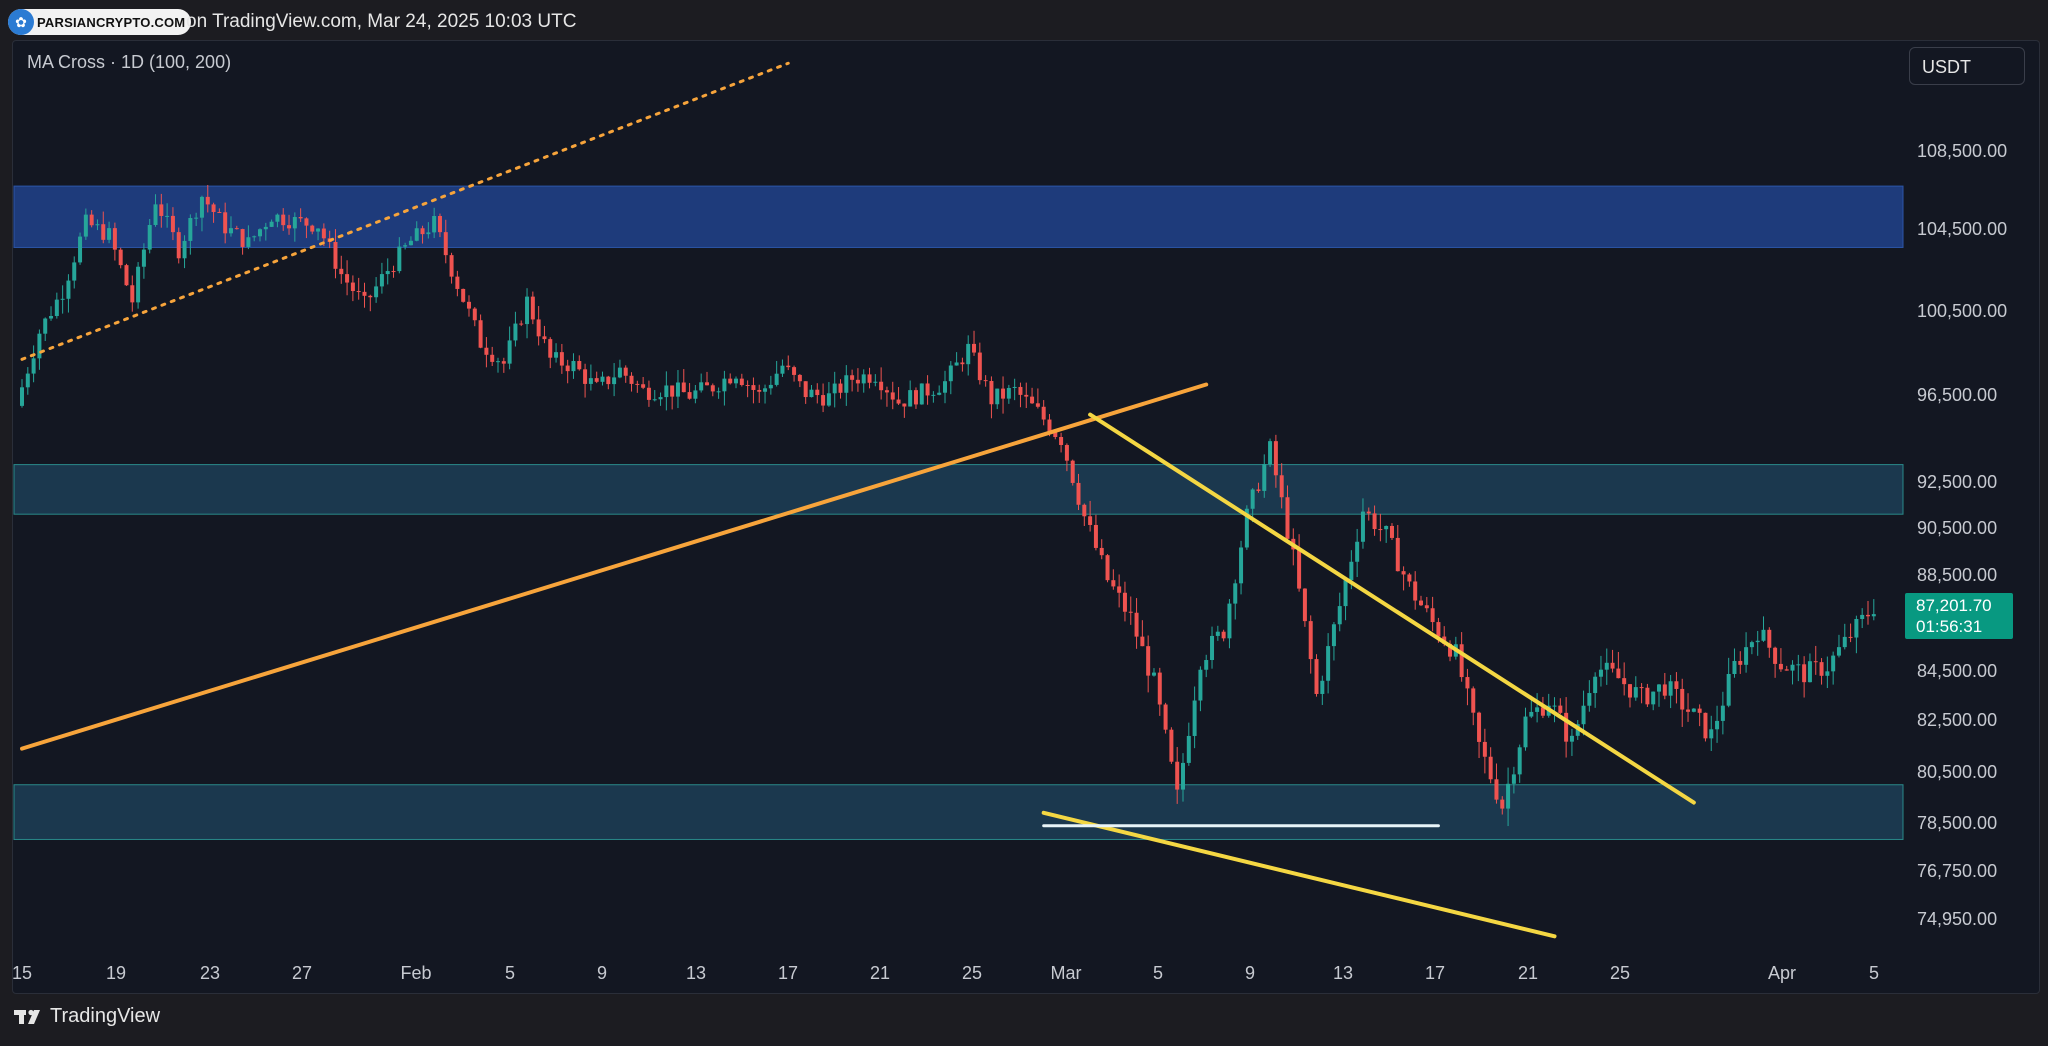 The width and height of the screenshot is (2048, 1046). I want to click on bar-countdown: 01:56:31, so click(1949, 626).